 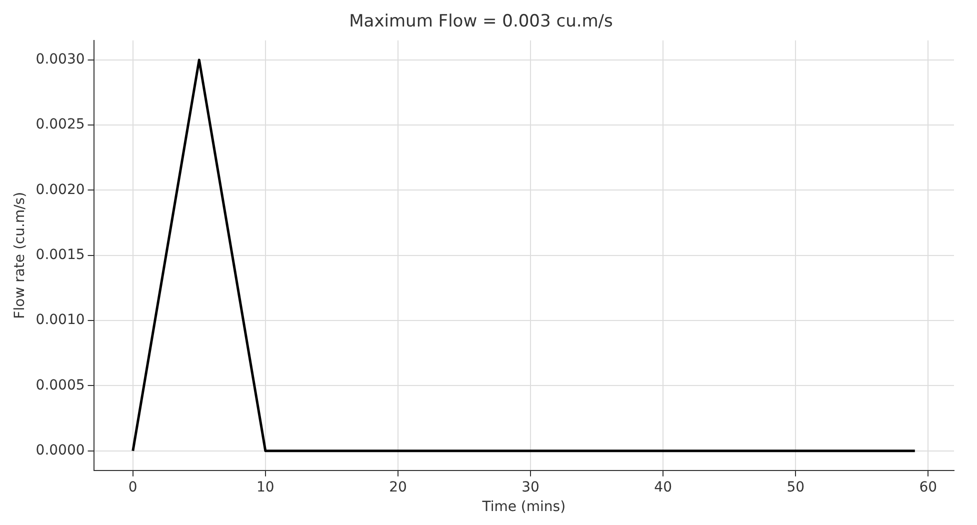 What do you see at coordinates (60, 124) in the screenshot?
I see `y-tick-label: 0.0025` at bounding box center [60, 124].